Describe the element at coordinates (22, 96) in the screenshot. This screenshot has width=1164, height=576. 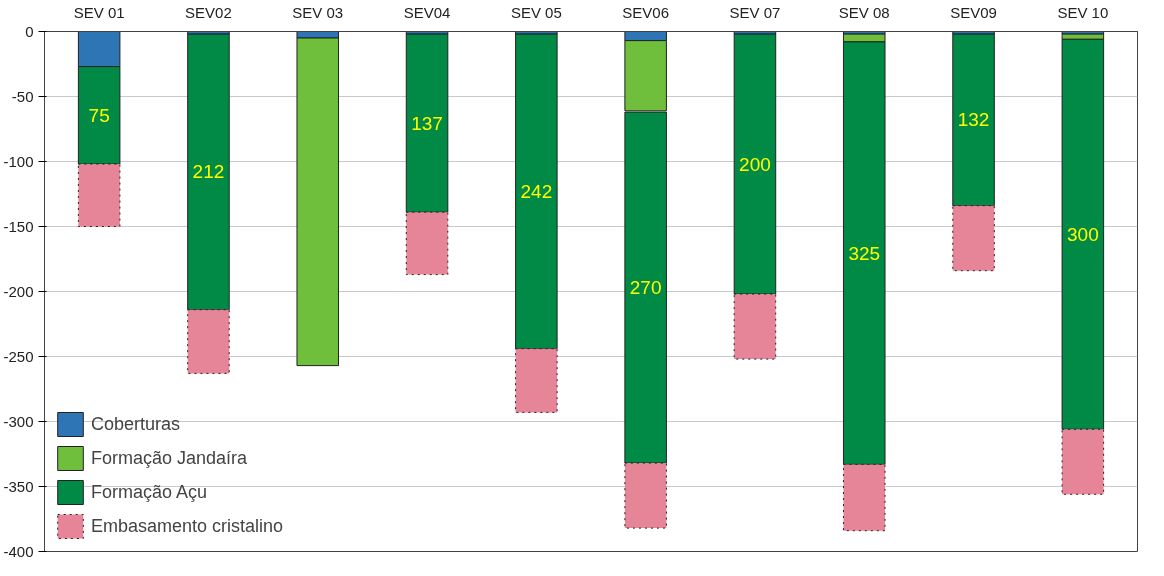
I see `y-tick-label: -50` at that location.